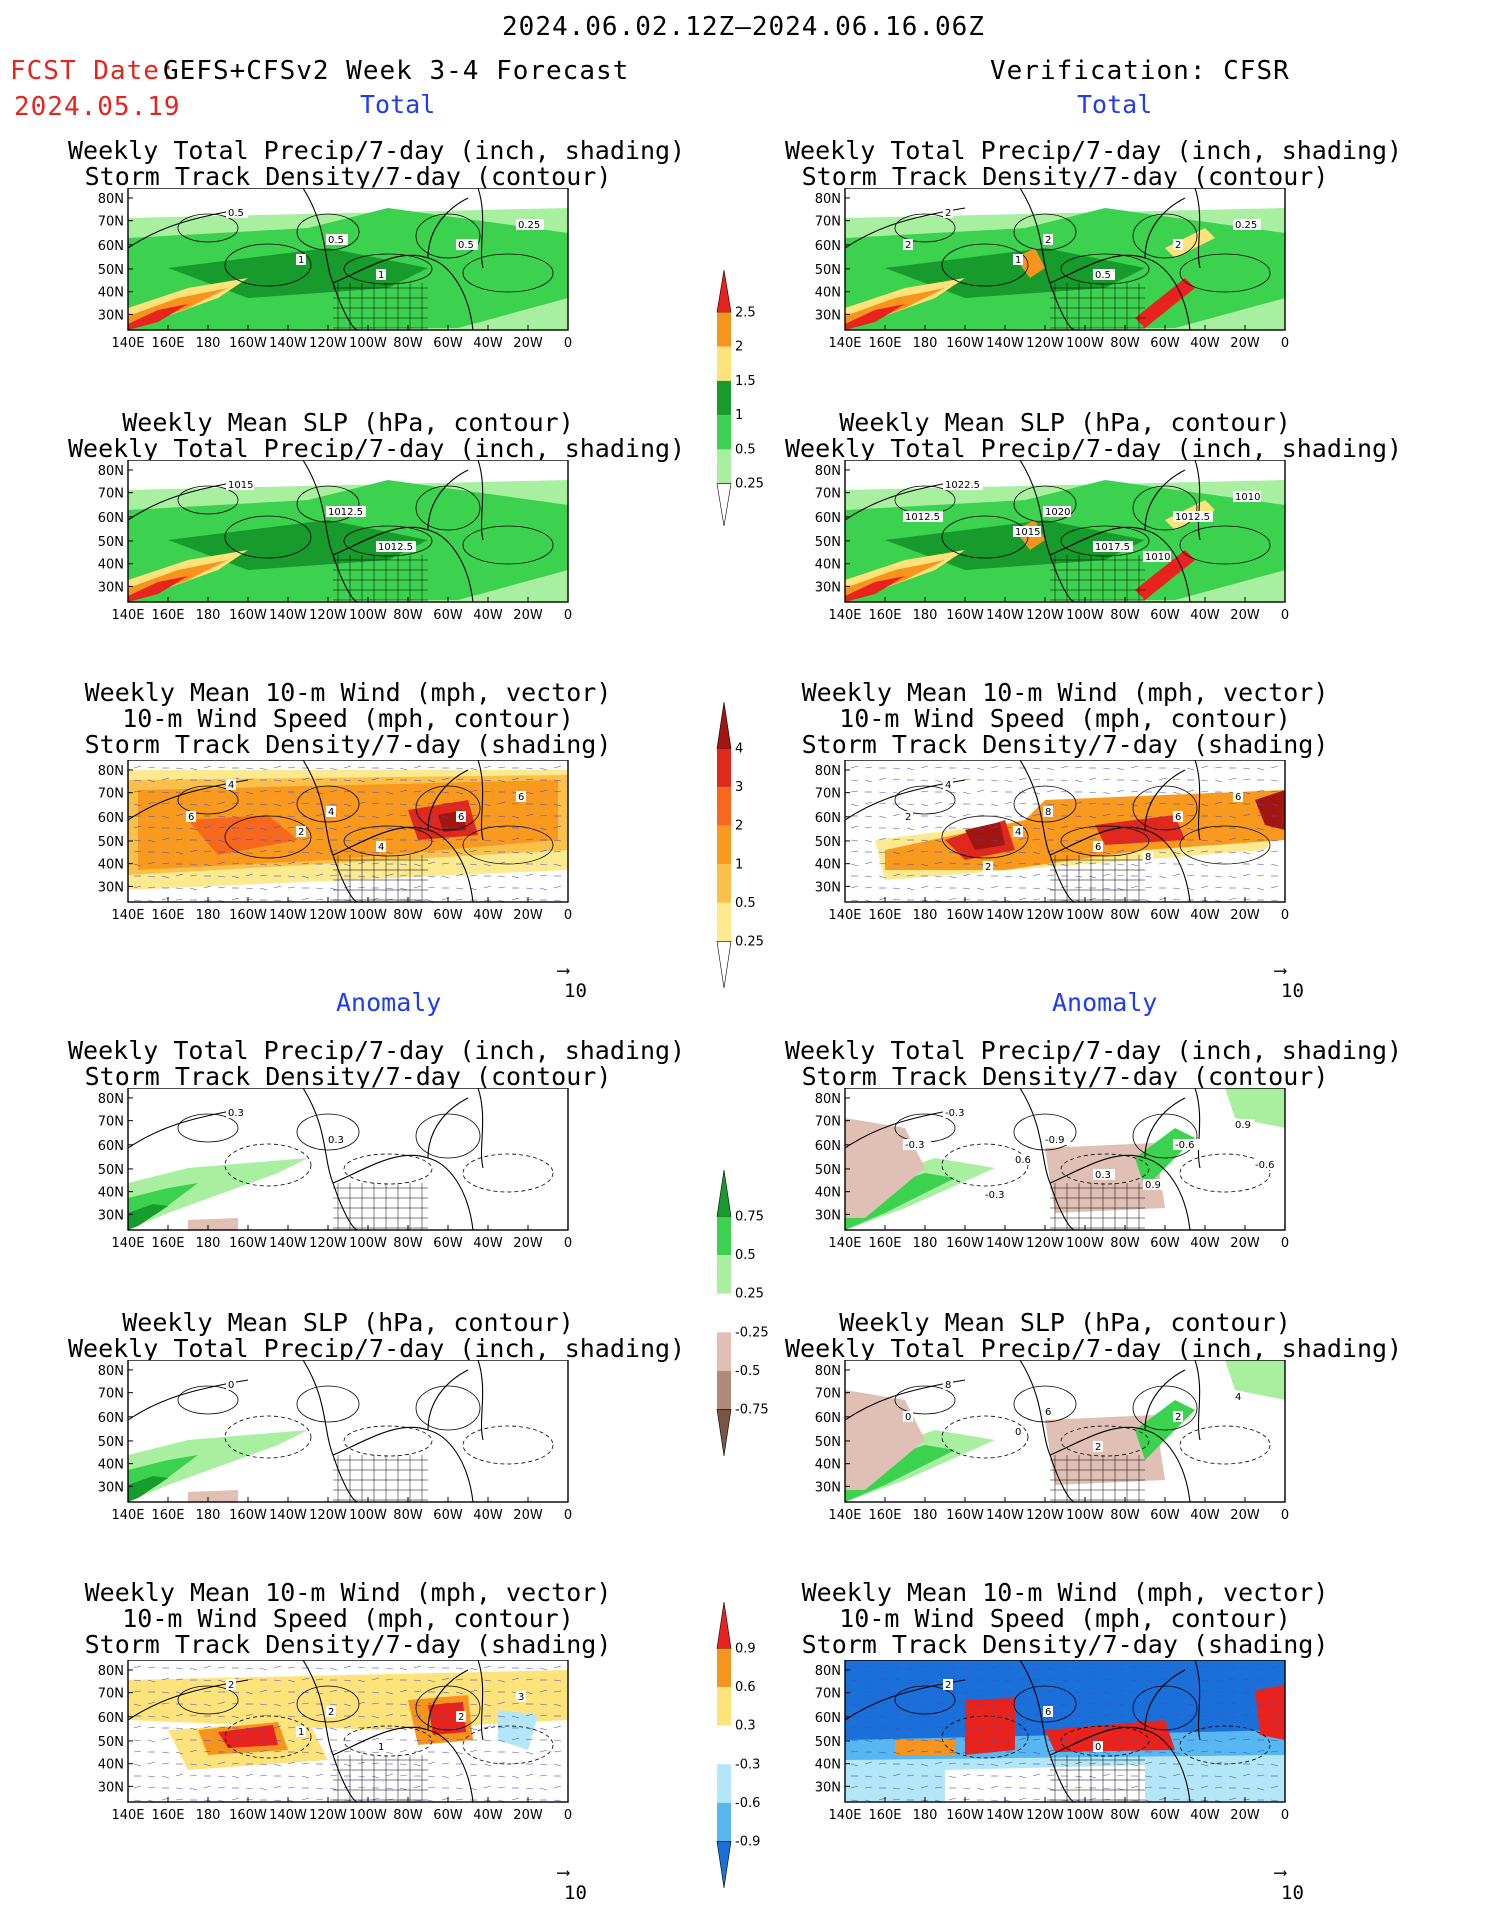 The width and height of the screenshot is (1487, 1925). What do you see at coordinates (208, 1815) in the screenshot?
I see `lon-tick-label: 180` at bounding box center [208, 1815].